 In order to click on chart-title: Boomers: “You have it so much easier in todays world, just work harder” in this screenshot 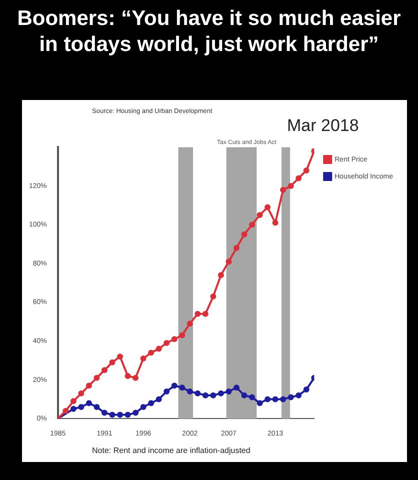, I will do `click(209, 32)`.